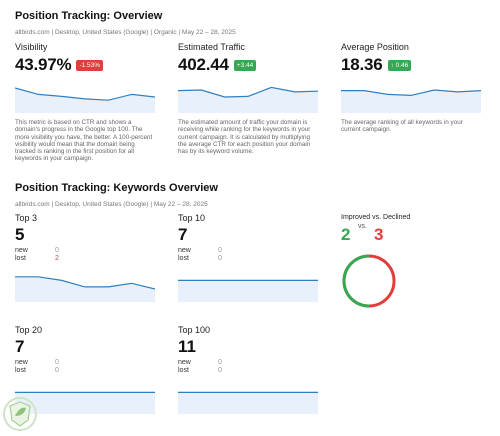 The height and width of the screenshot is (436, 500). Describe the element at coordinates (362, 226) in the screenshot. I see `vs-label: vs.` at that location.